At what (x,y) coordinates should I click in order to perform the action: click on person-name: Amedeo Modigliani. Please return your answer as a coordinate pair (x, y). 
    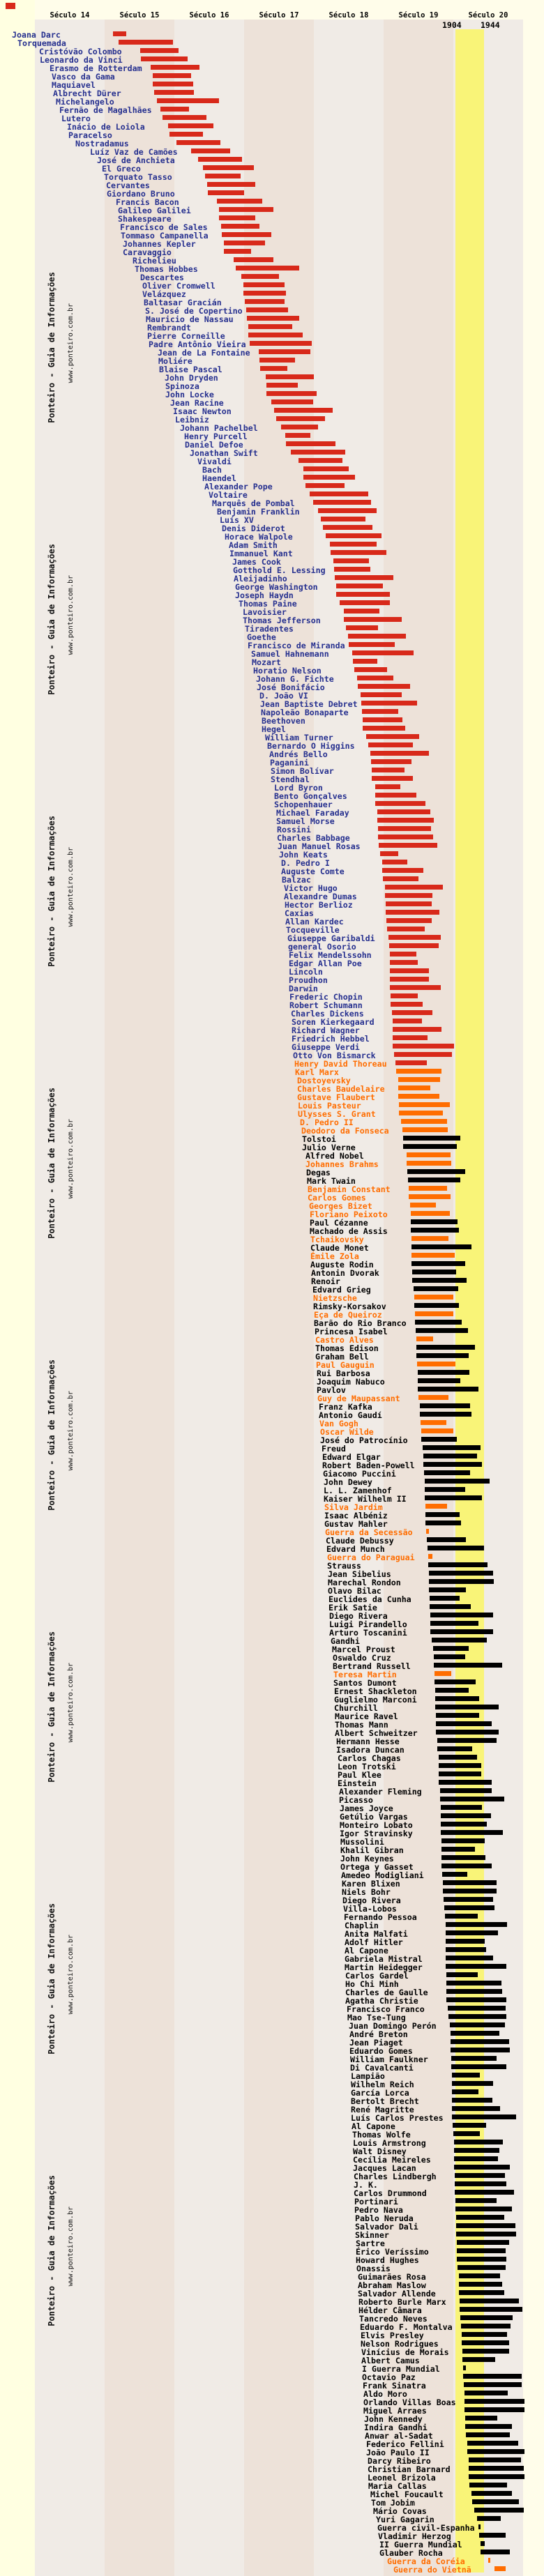
    Looking at the image, I should click on (382, 1875).